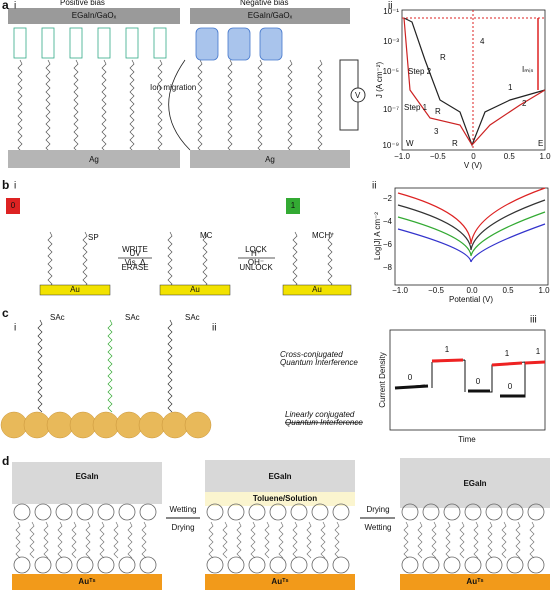 This screenshot has width=554, height=596. Describe the element at coordinates (279, 476) in the screenshot. I see `label: EGaIn` at that location.